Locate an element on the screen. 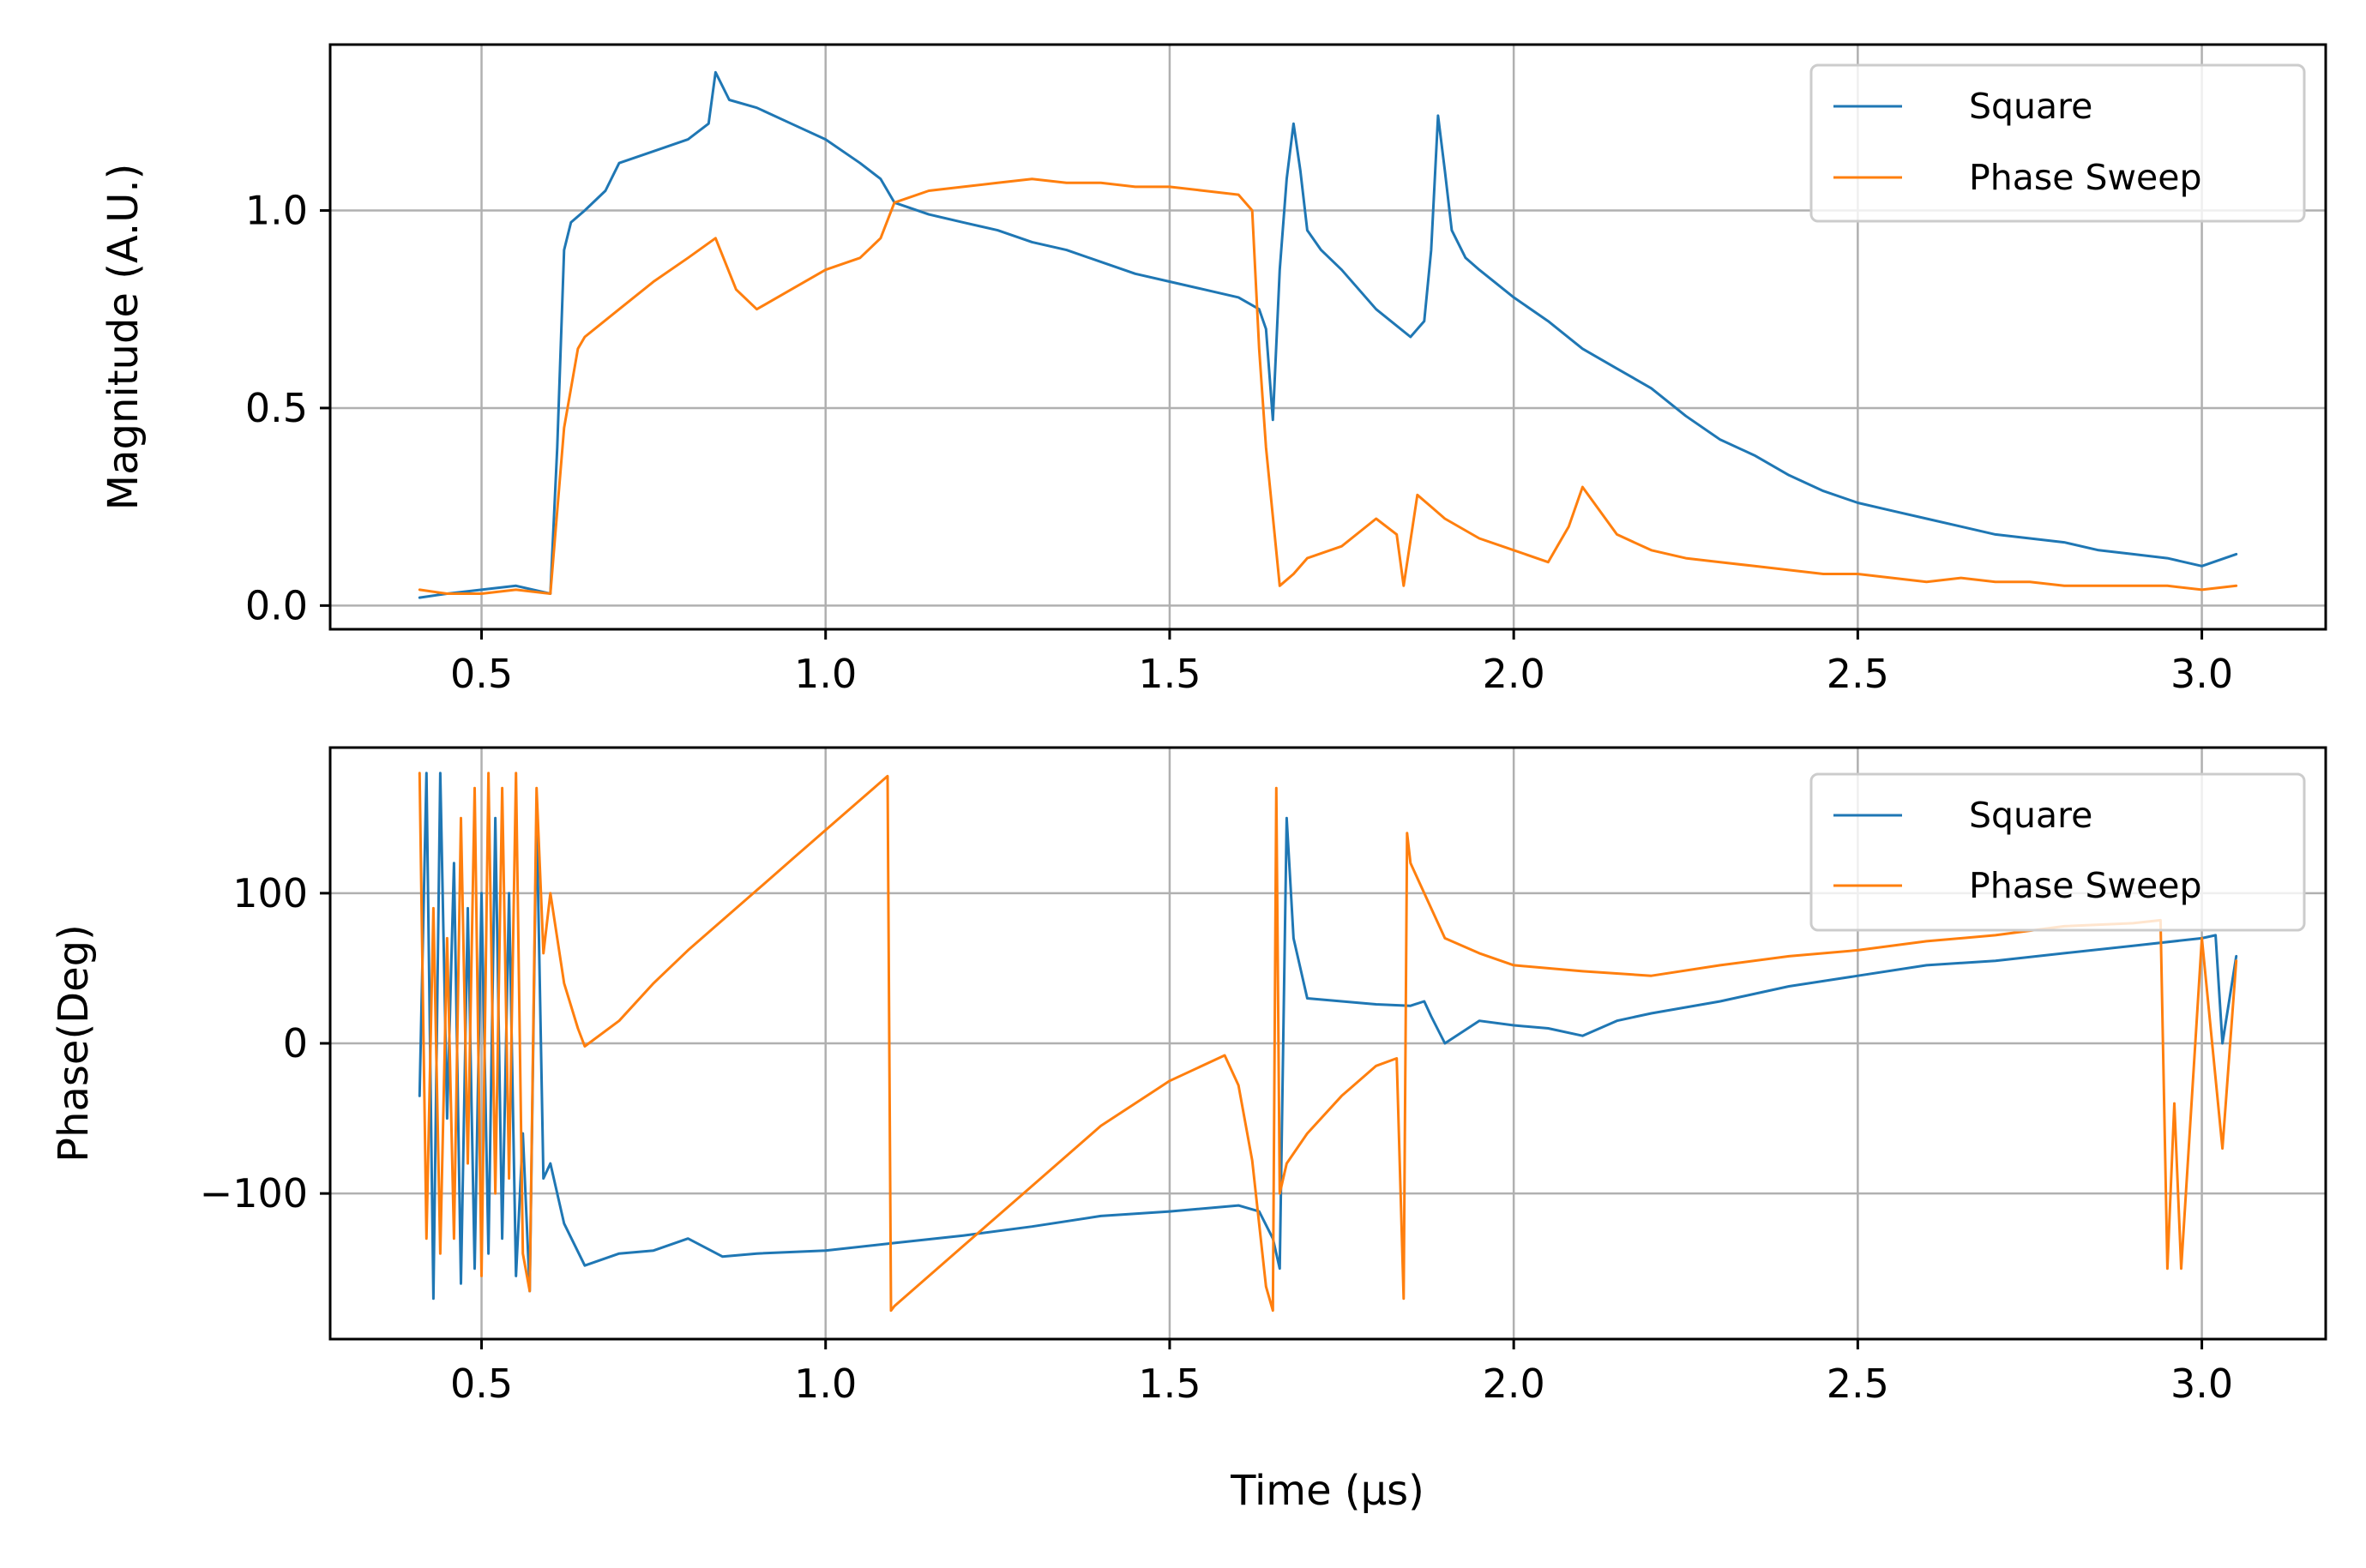 This screenshot has height=1568, width=2366. magnitude-ytick-label: 0.5 is located at coordinates (276, 408).